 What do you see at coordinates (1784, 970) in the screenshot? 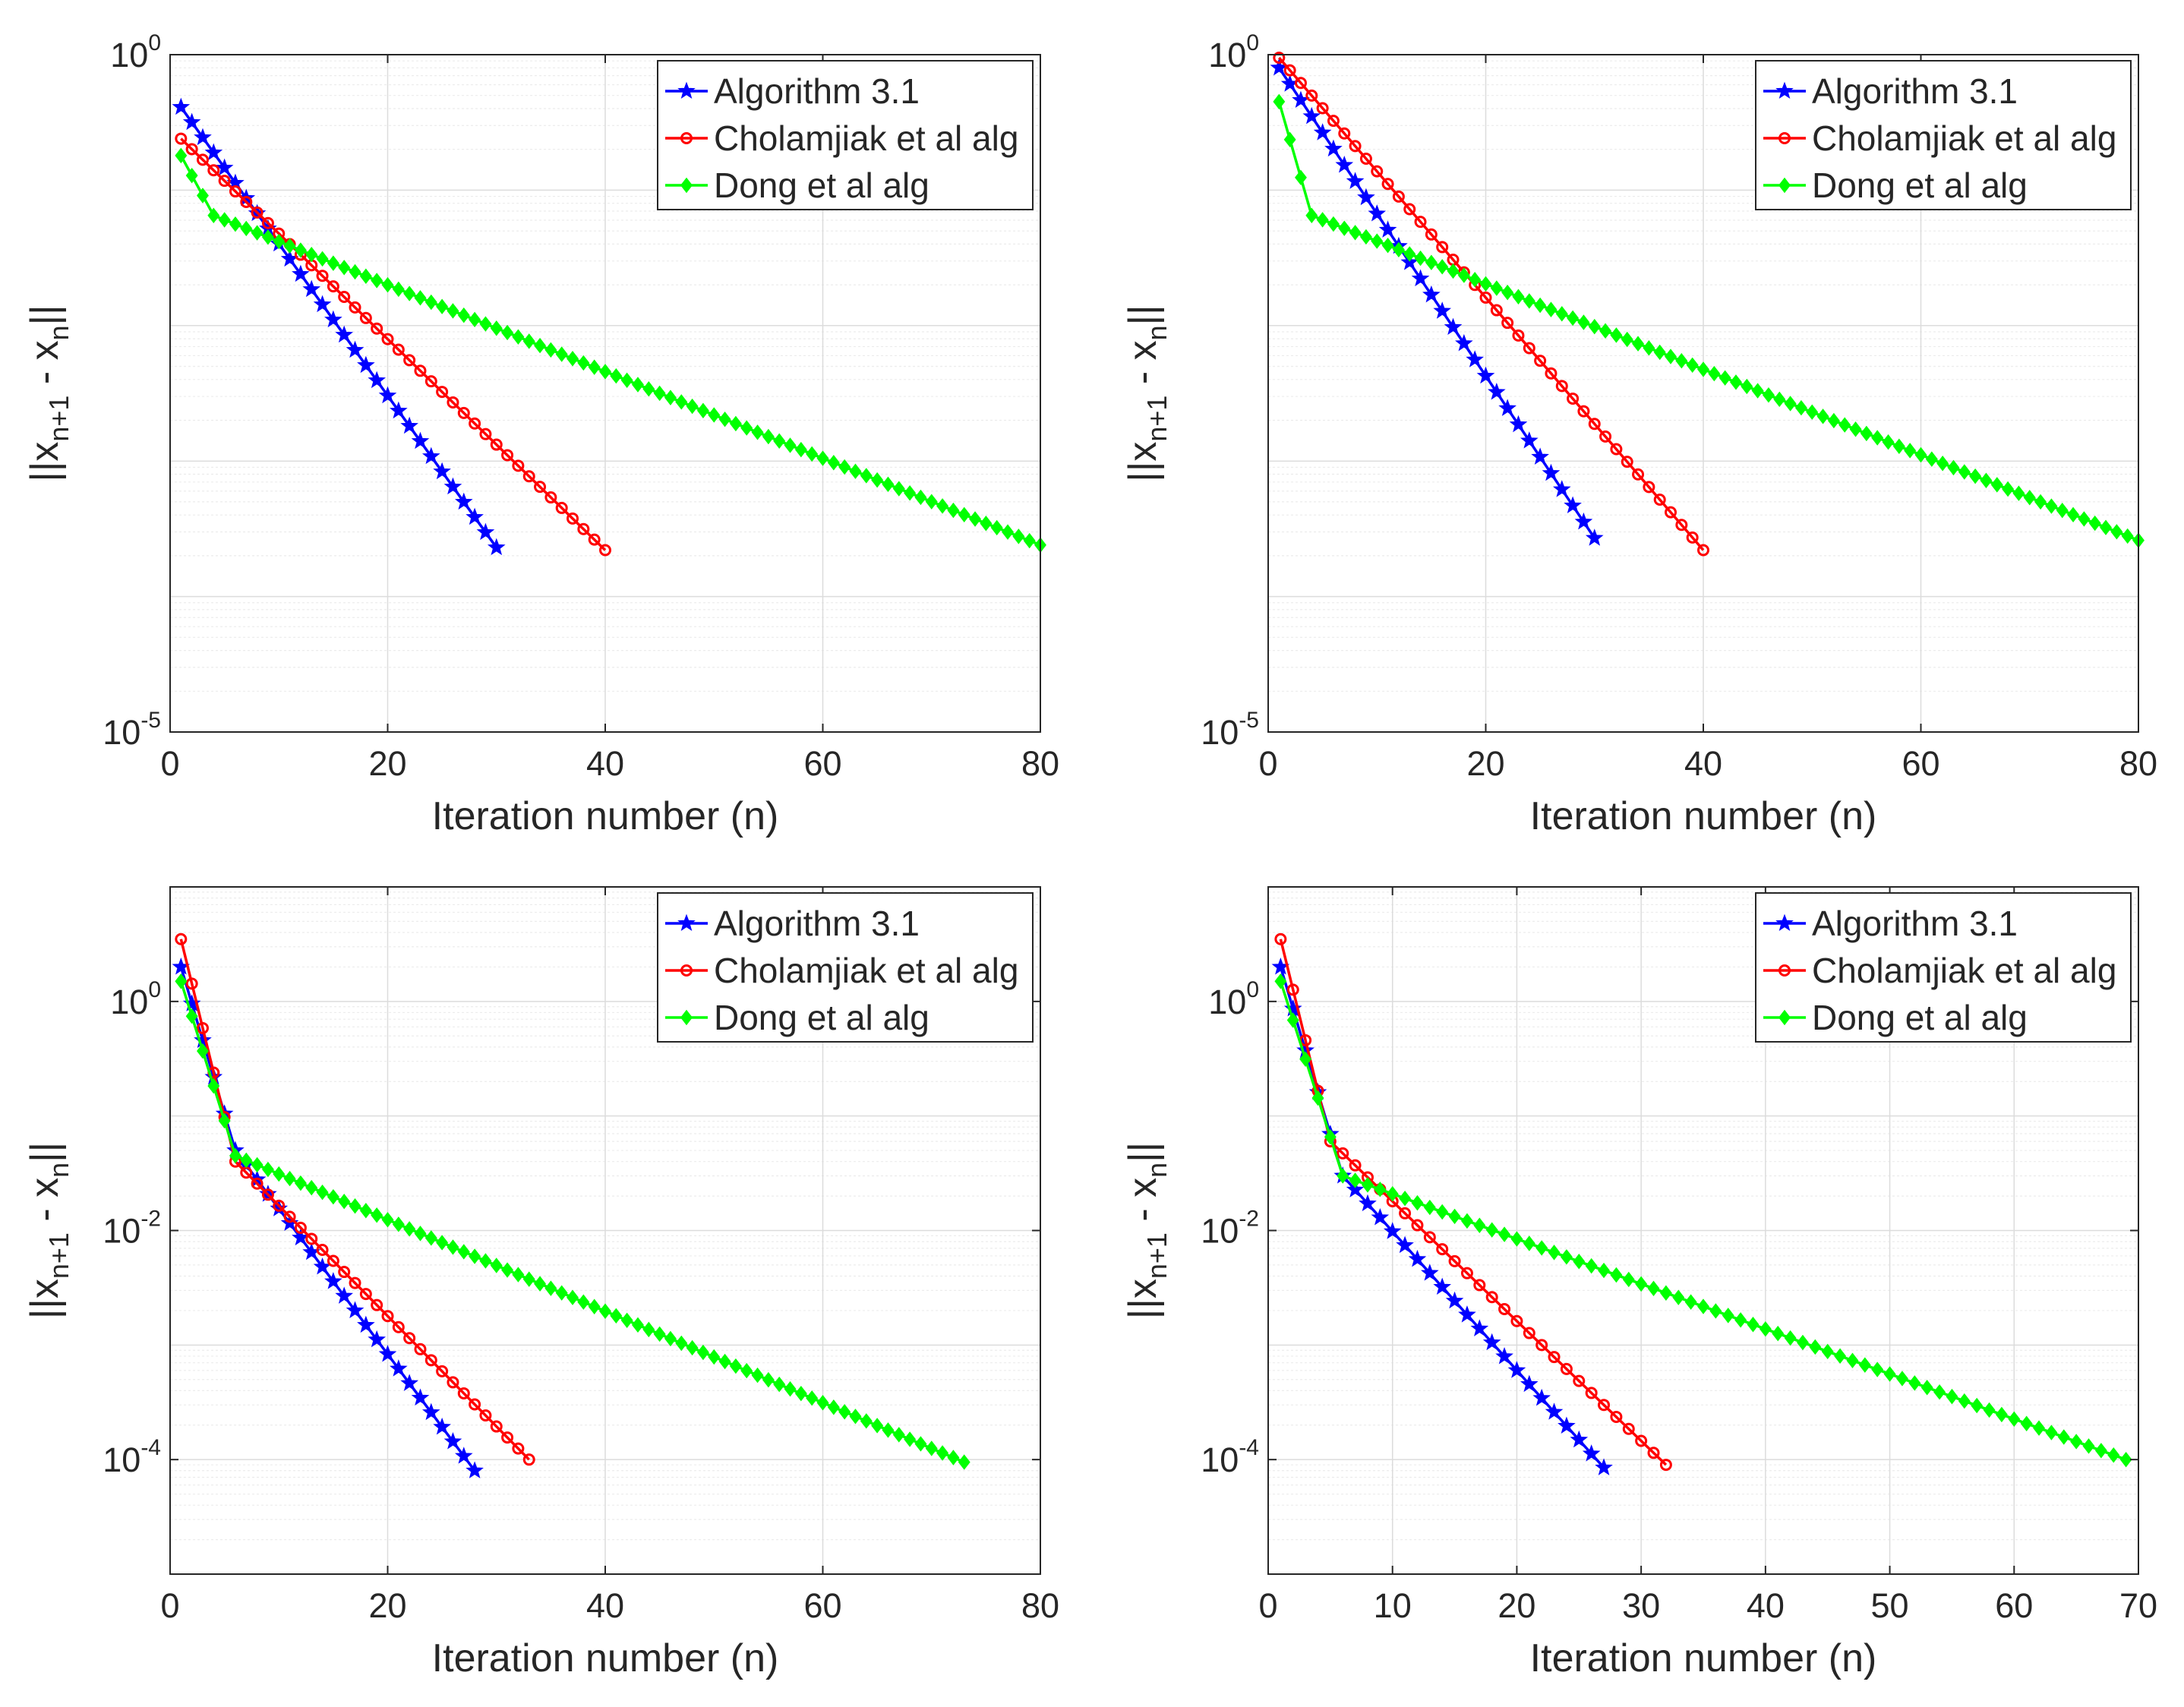
I see `legend-swatch-marker` at bounding box center [1784, 970].